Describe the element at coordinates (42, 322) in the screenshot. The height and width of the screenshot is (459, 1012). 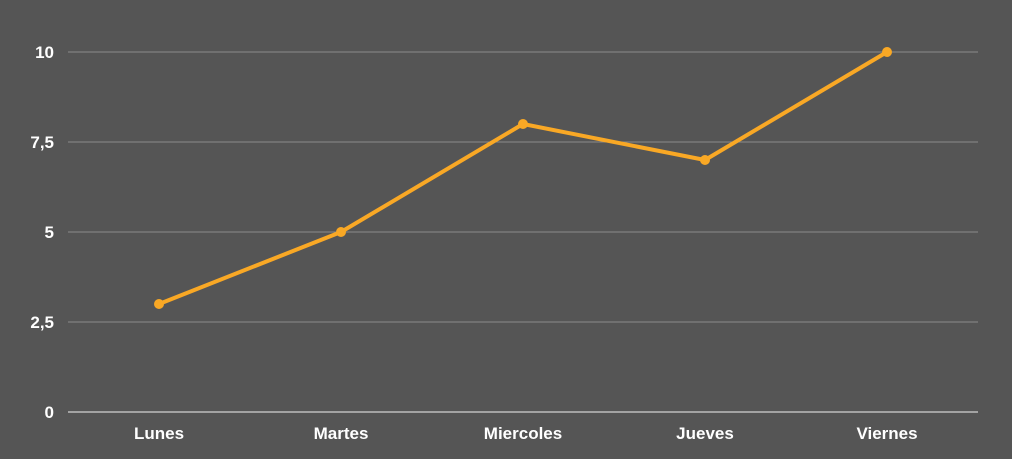
I see `y-tick-label: 2,5` at that location.